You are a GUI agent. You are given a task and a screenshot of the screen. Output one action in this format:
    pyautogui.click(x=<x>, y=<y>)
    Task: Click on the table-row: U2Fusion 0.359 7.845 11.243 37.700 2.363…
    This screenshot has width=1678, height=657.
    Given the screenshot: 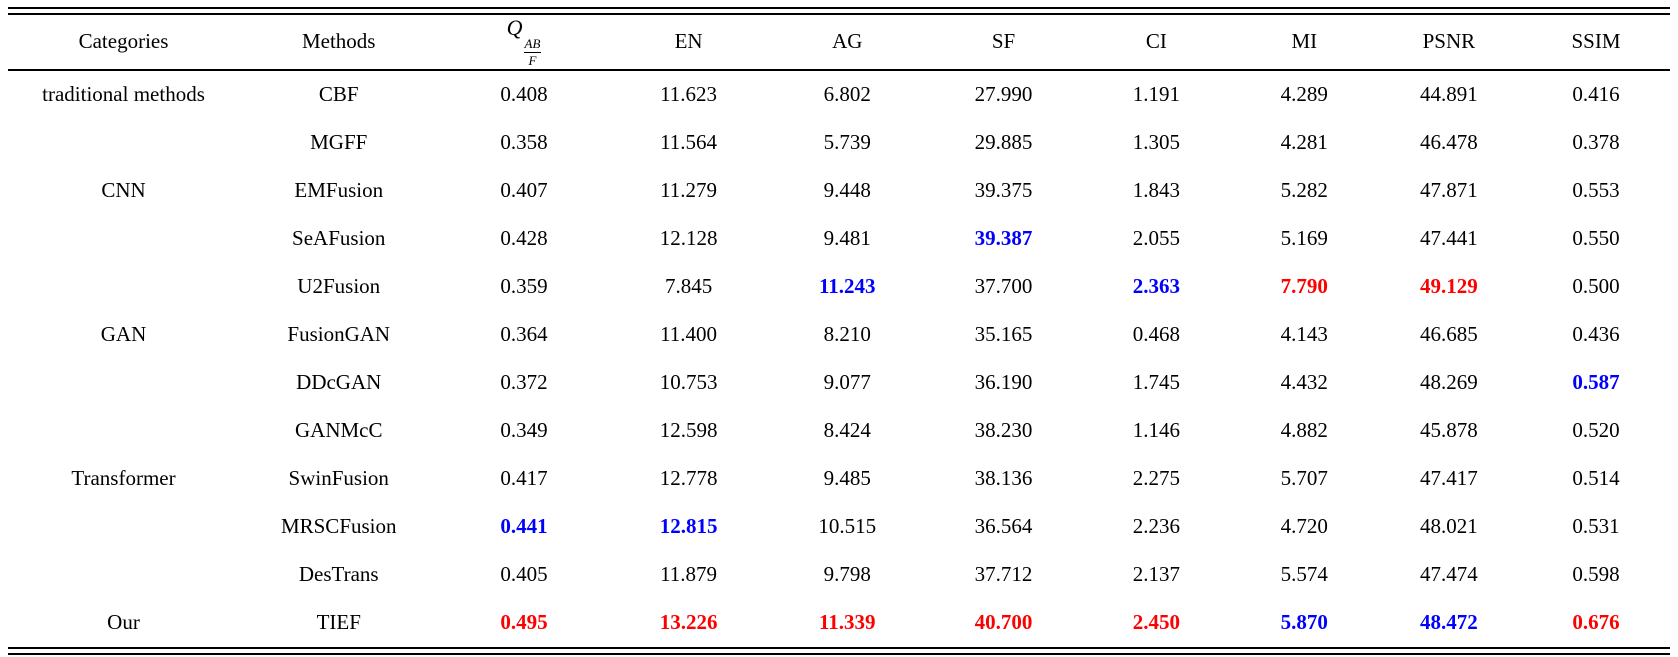 What is the action you would take?
    pyautogui.click(x=839, y=287)
    